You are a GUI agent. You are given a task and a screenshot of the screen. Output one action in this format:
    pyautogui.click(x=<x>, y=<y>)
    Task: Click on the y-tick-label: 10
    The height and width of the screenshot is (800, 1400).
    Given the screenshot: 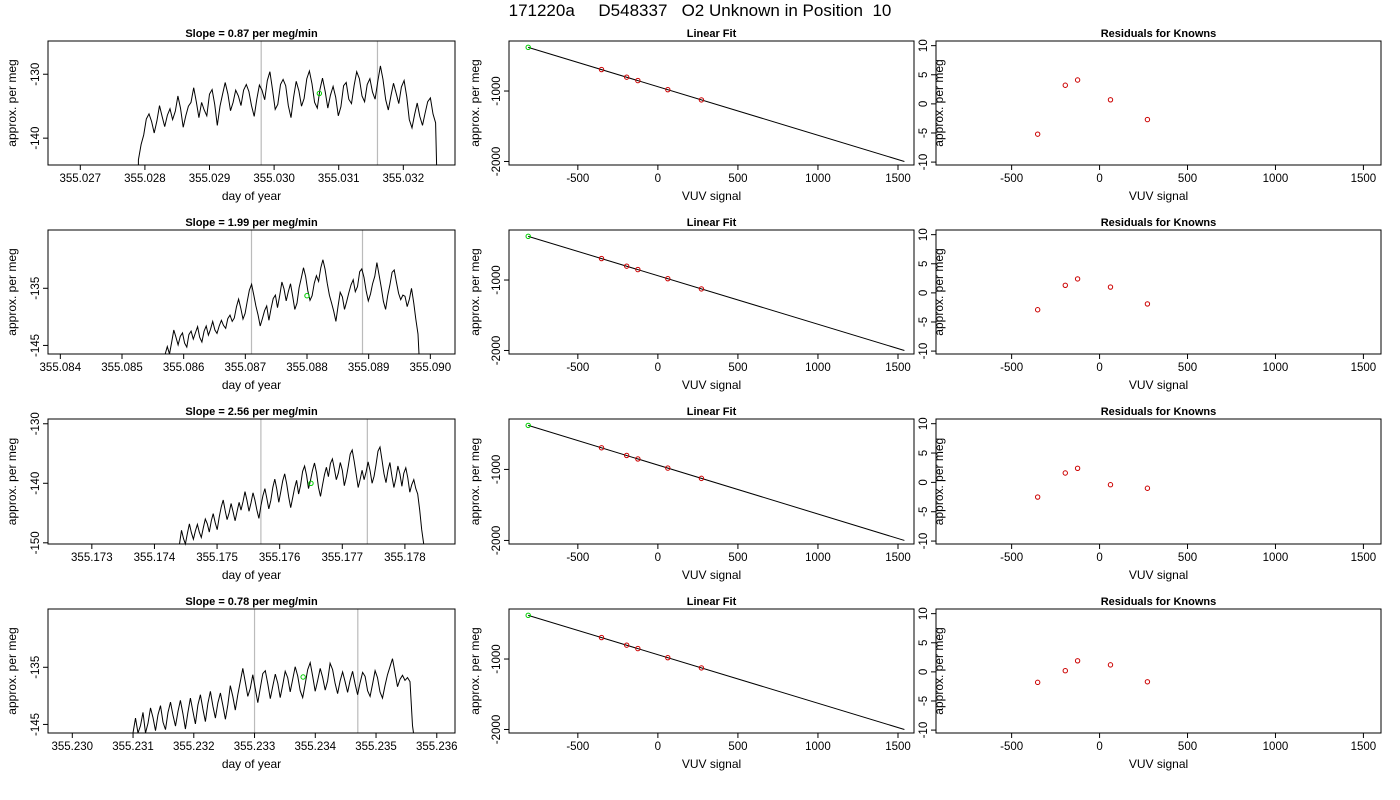 What is the action you would take?
    pyautogui.click(x=924, y=45)
    